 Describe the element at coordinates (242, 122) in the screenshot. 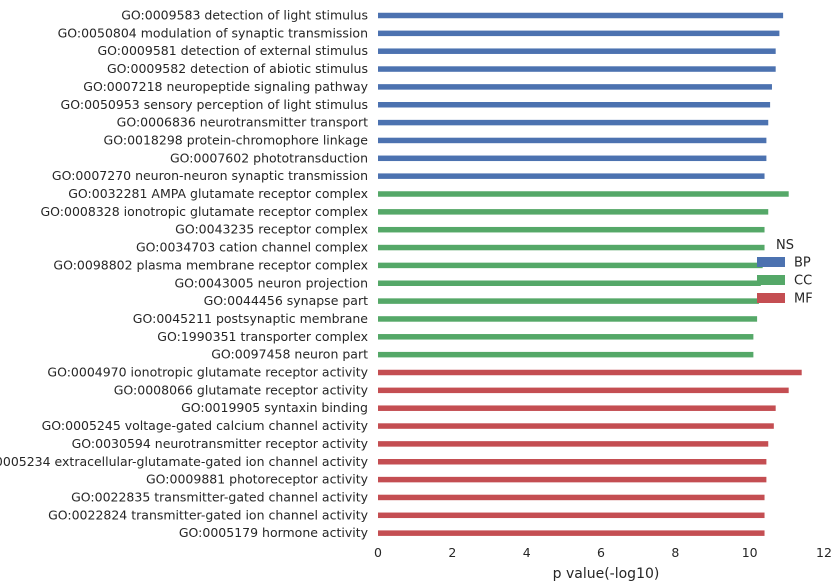

I see `category-label: GO:0006836 neurotransmitter transport` at that location.